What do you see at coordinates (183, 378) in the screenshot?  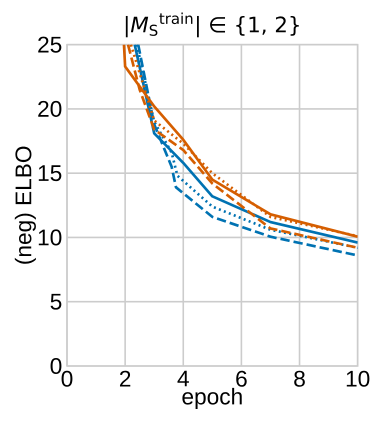 I see `x-tick-label: 4` at bounding box center [183, 378].